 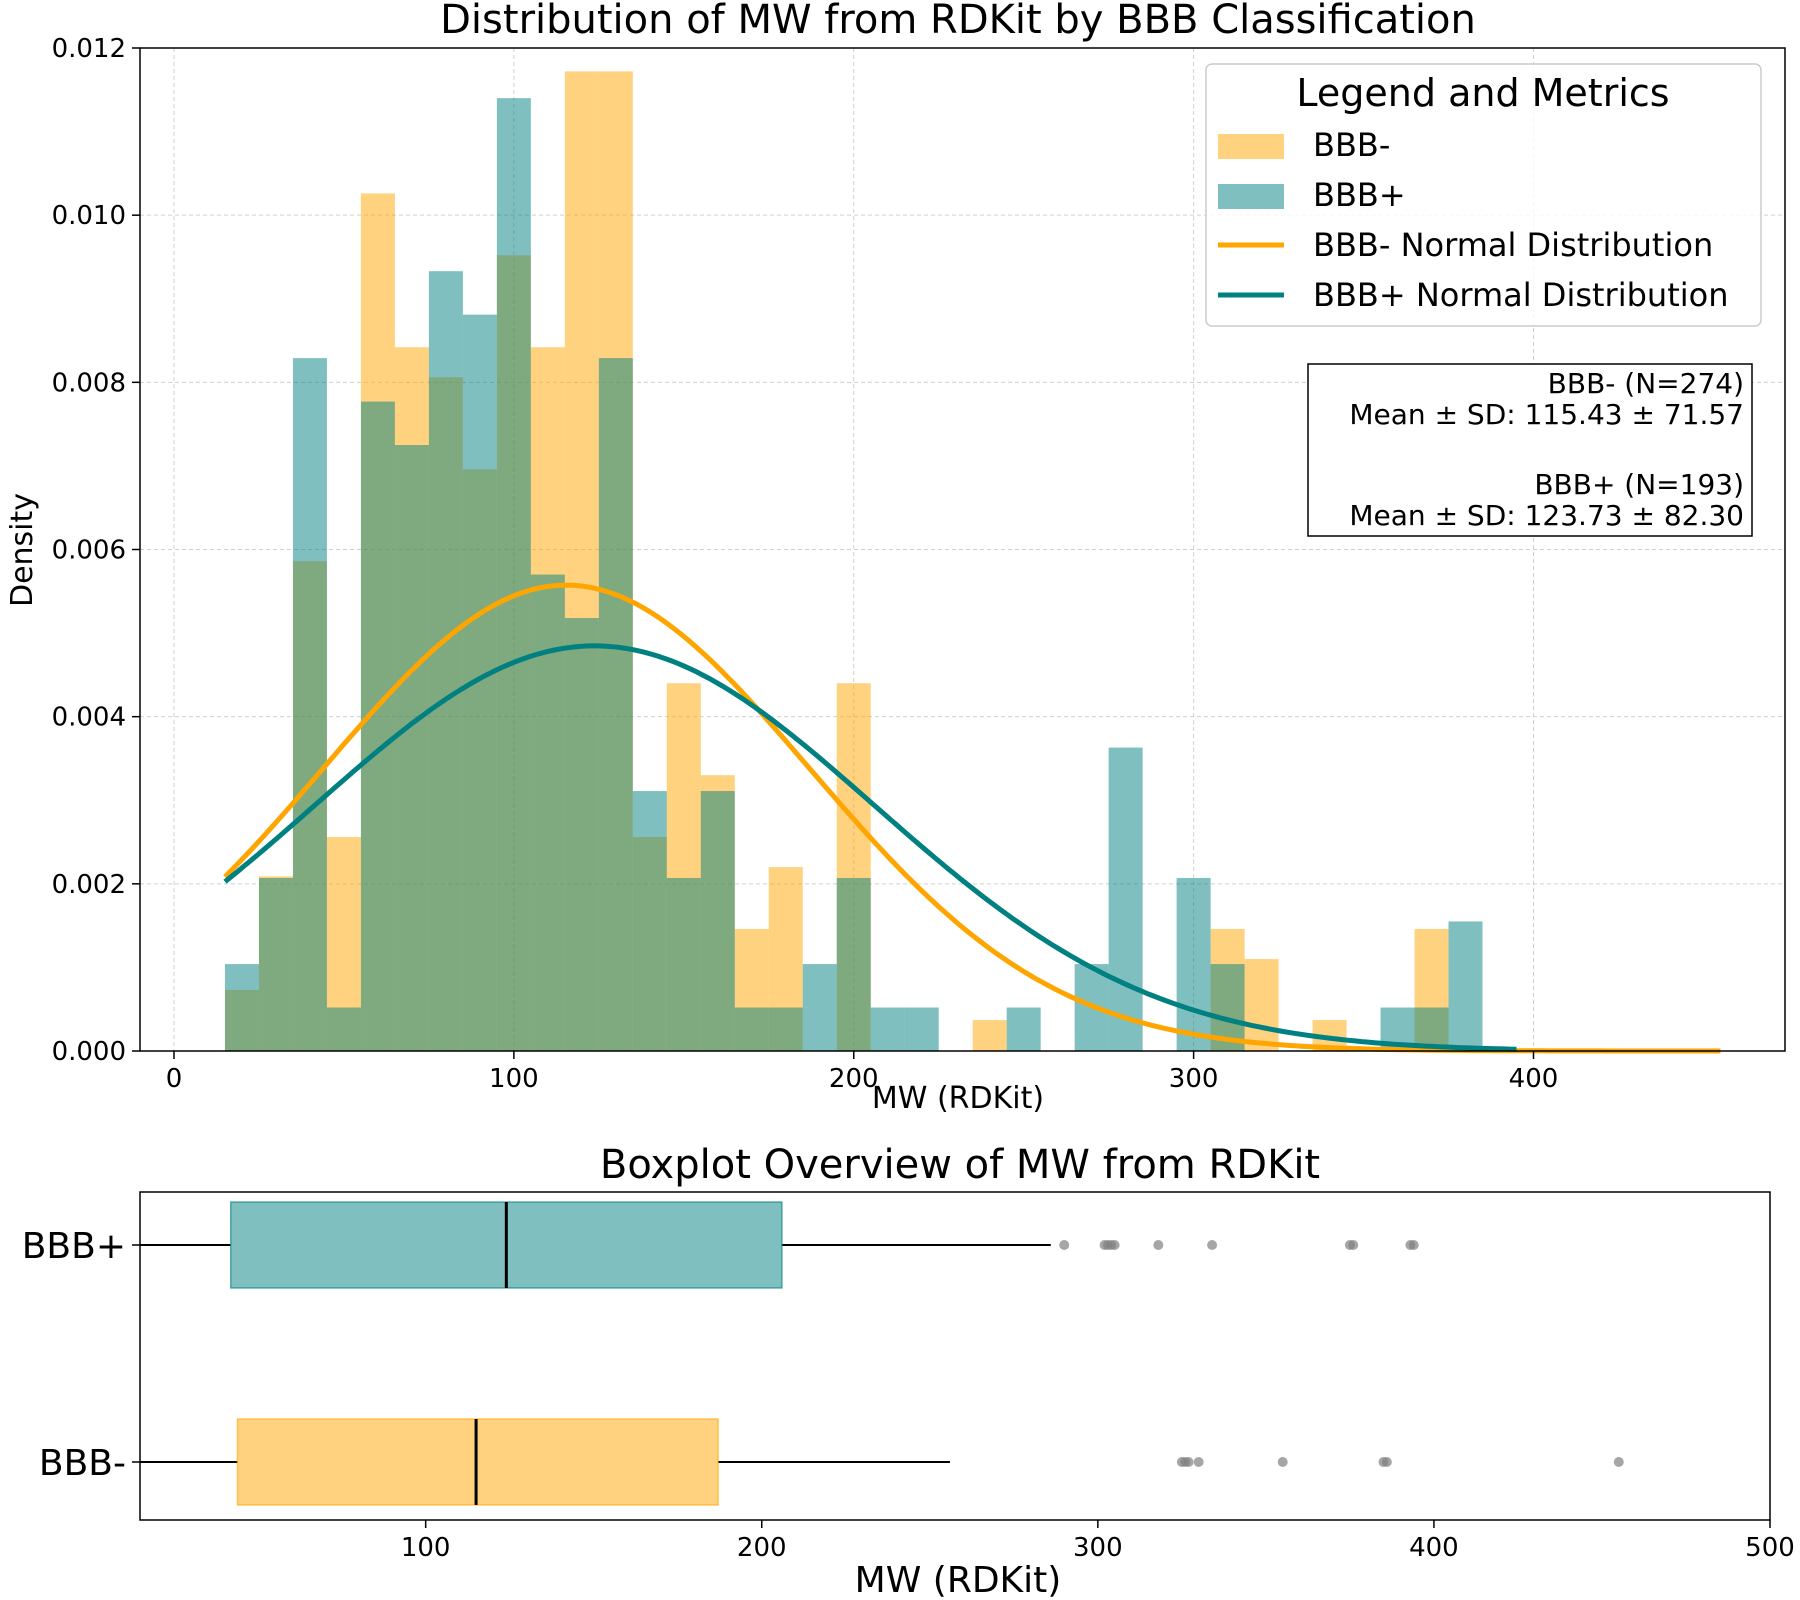 I want to click on x-tick-label: 200, so click(x=854, y=1079).